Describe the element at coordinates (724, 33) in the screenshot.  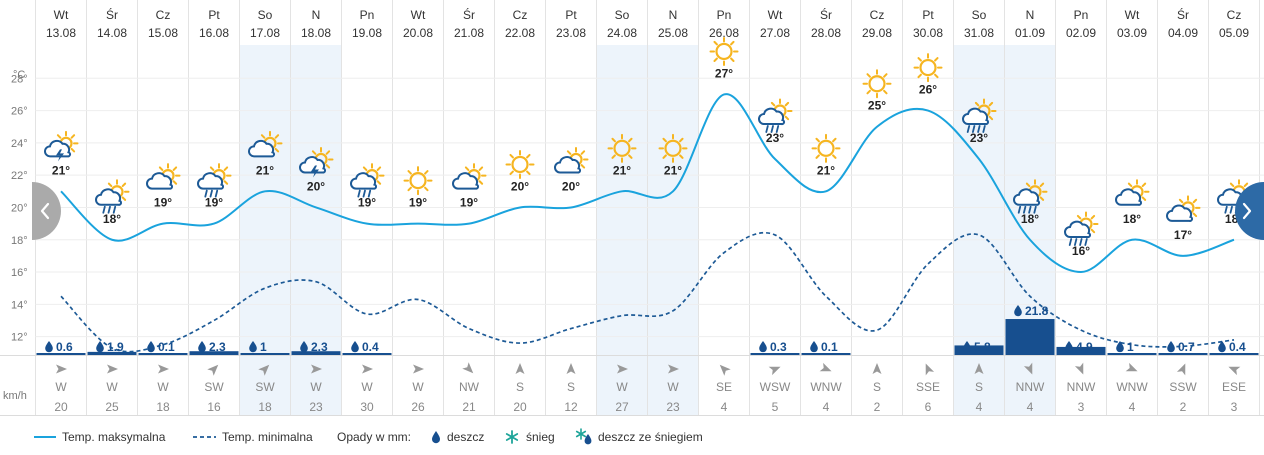
I see `day-date: 26.08` at that location.